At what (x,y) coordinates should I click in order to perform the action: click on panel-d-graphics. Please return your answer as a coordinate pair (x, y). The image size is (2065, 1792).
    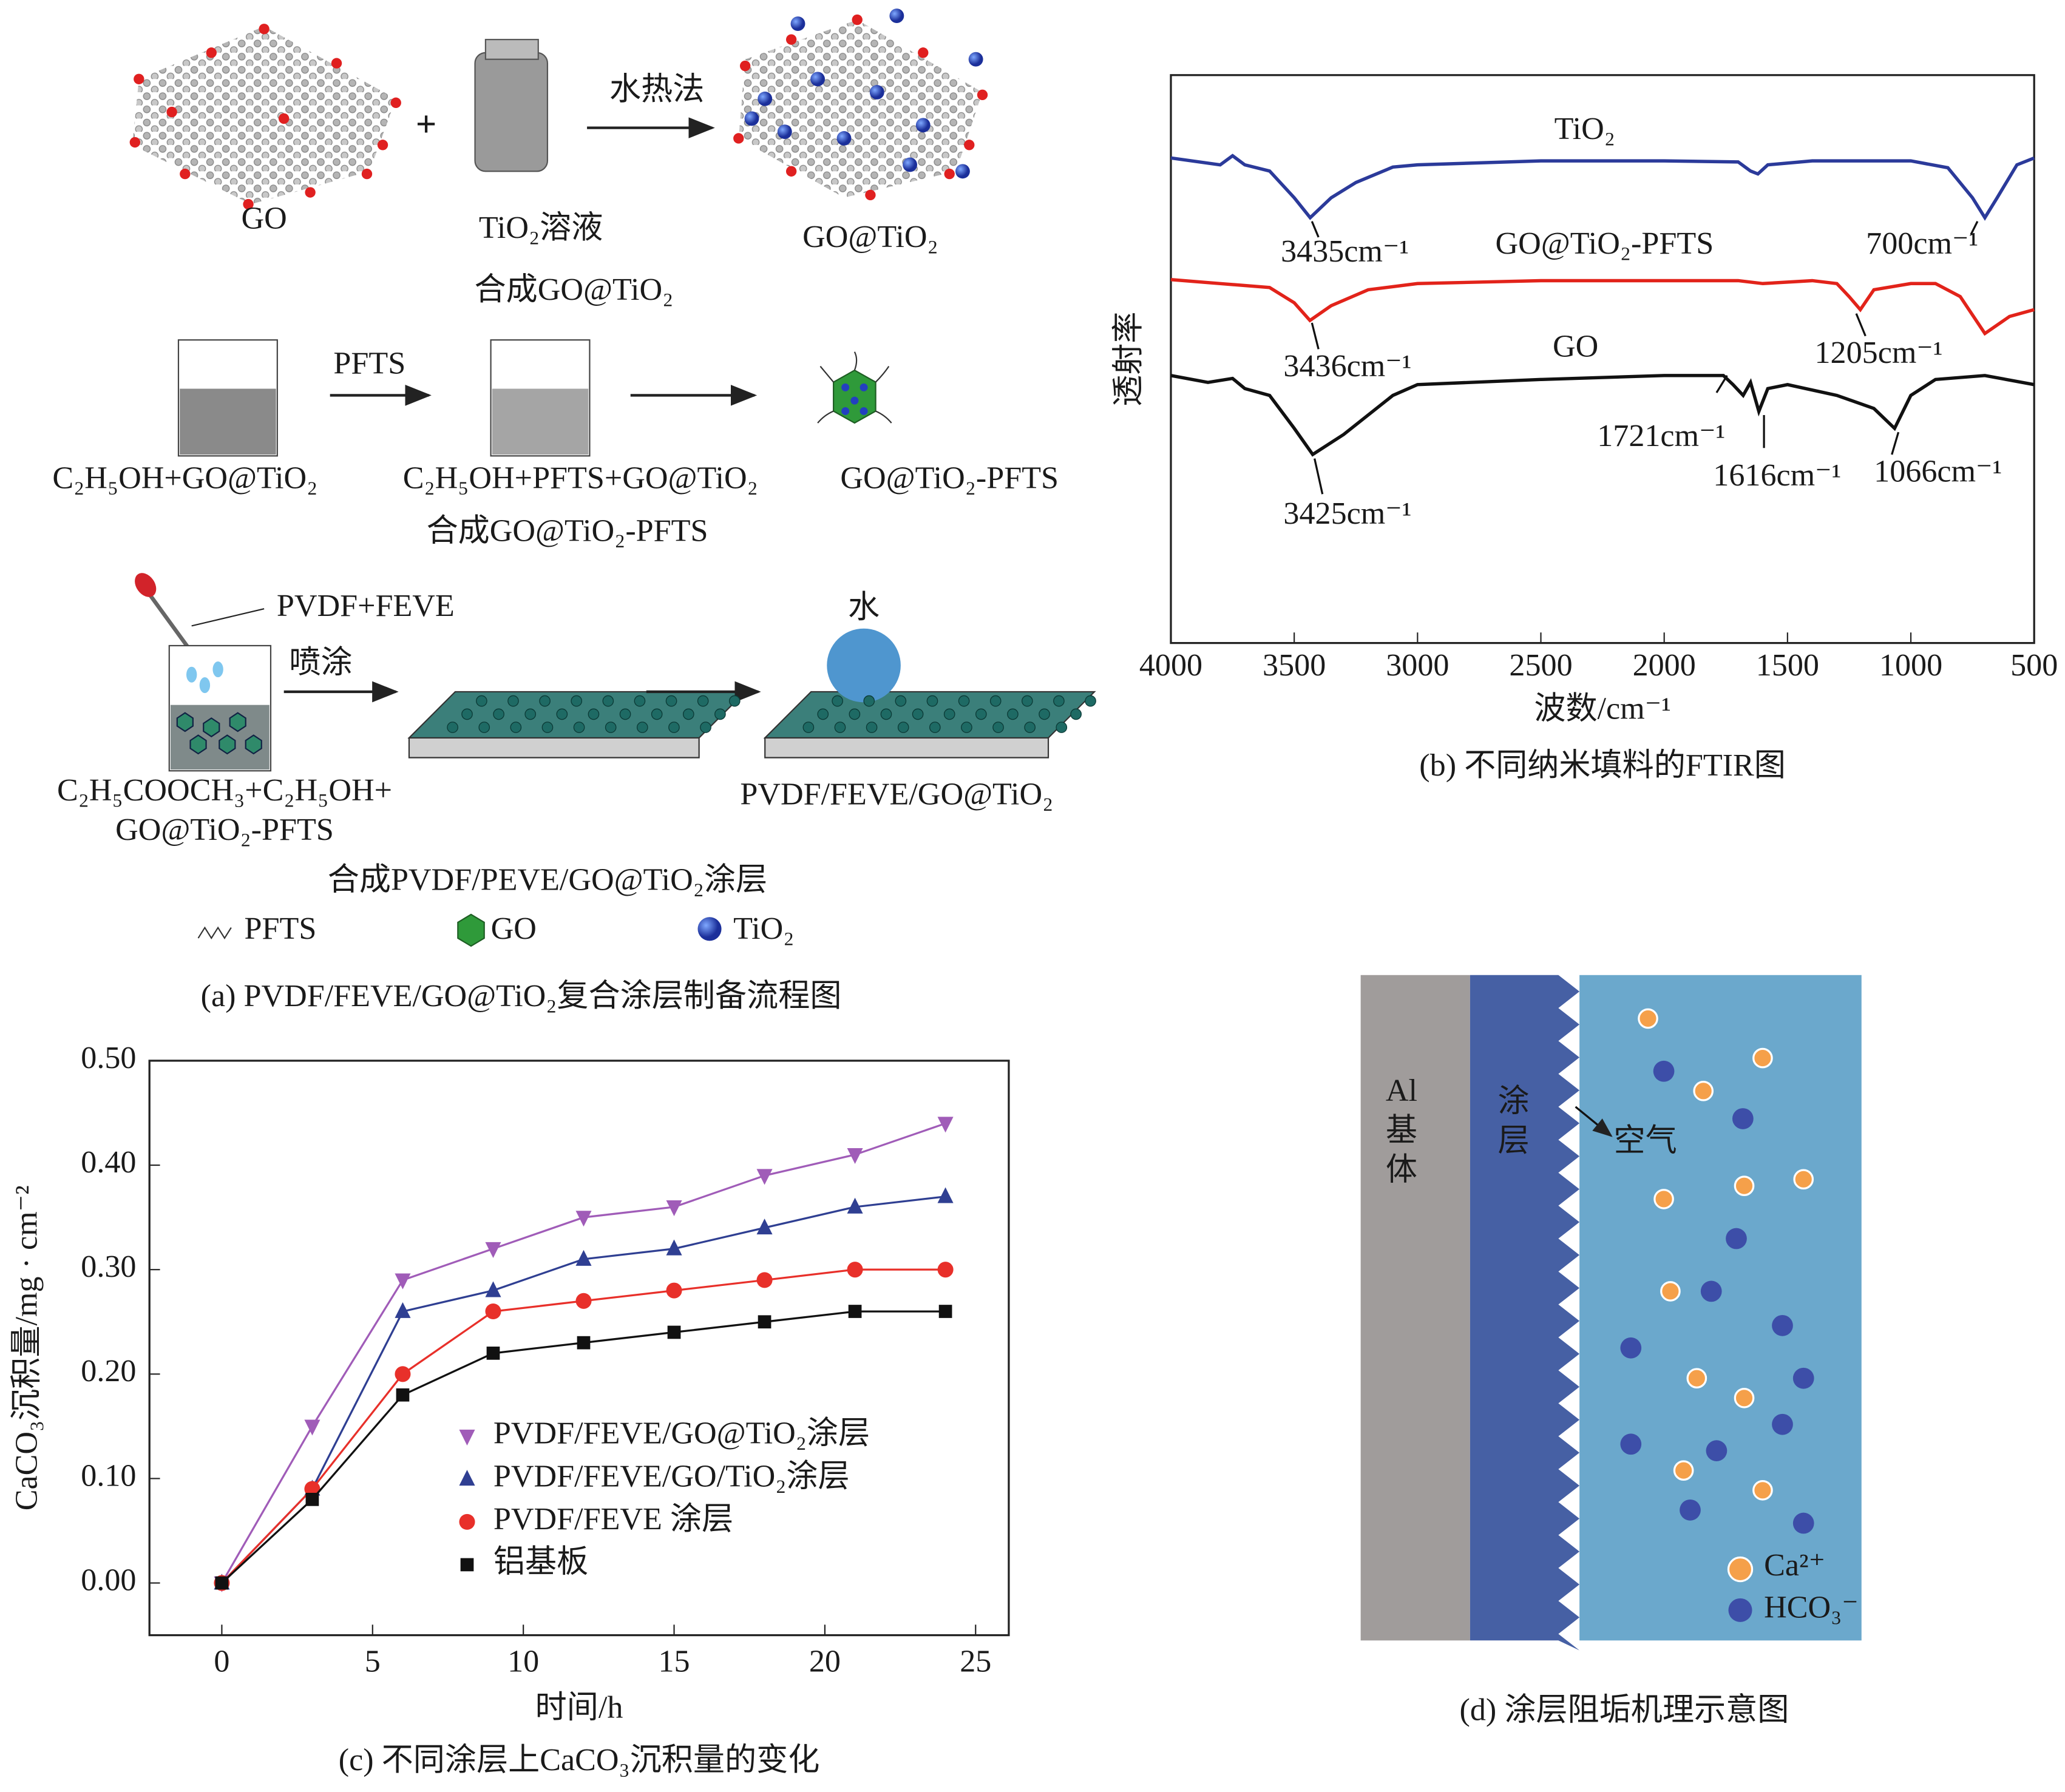
    Looking at the image, I should click on (1611, 1313).